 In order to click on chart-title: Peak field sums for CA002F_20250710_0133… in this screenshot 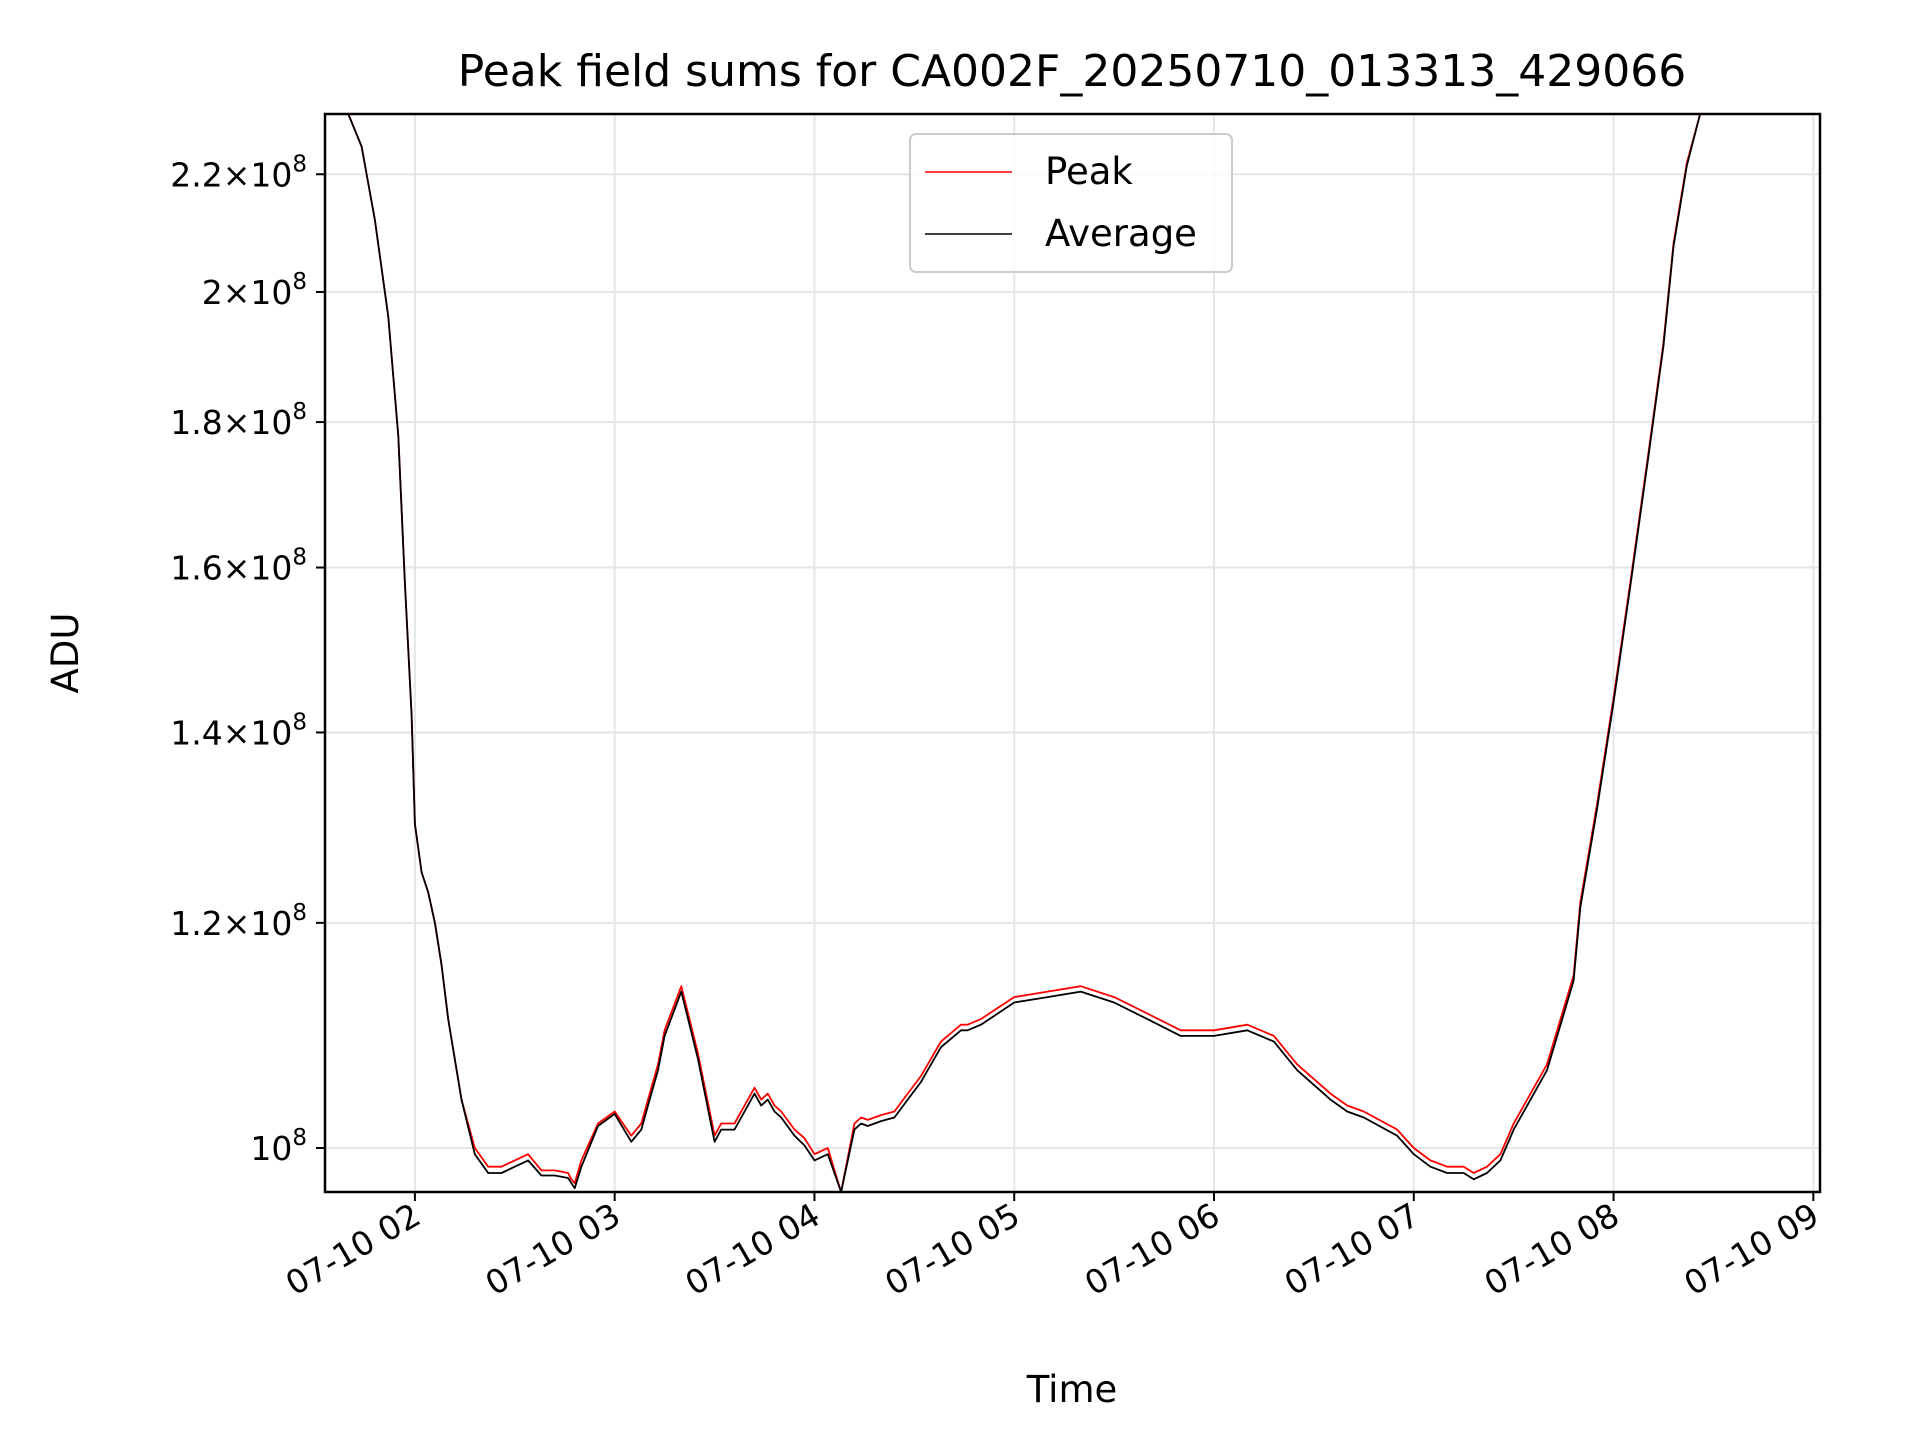, I will do `click(1072, 71)`.